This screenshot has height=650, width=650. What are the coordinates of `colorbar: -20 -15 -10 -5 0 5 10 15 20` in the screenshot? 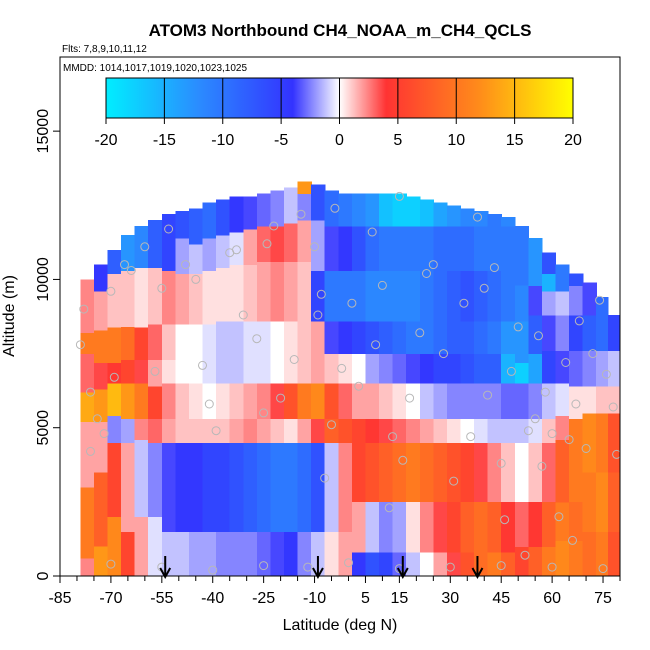 It's located at (338, 113).